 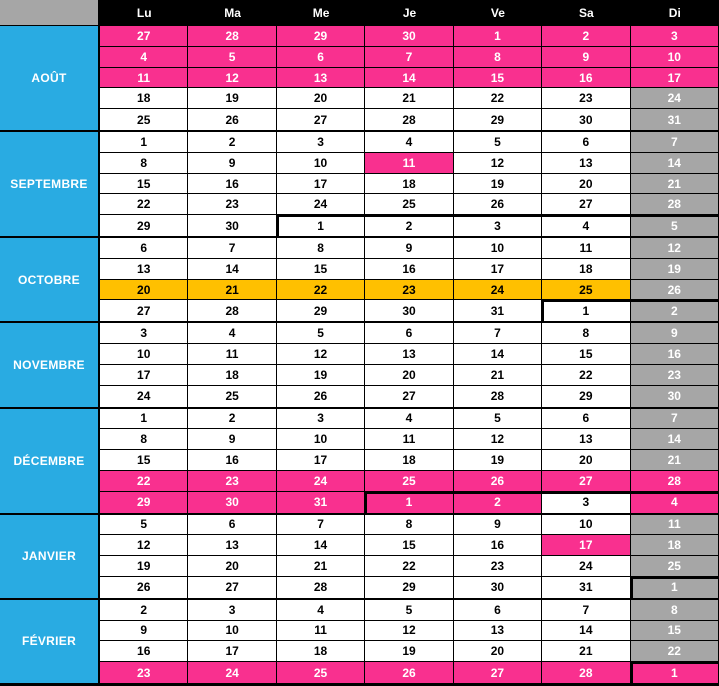 I want to click on month-label-septembre: SEPTEMBRE, so click(x=50, y=184).